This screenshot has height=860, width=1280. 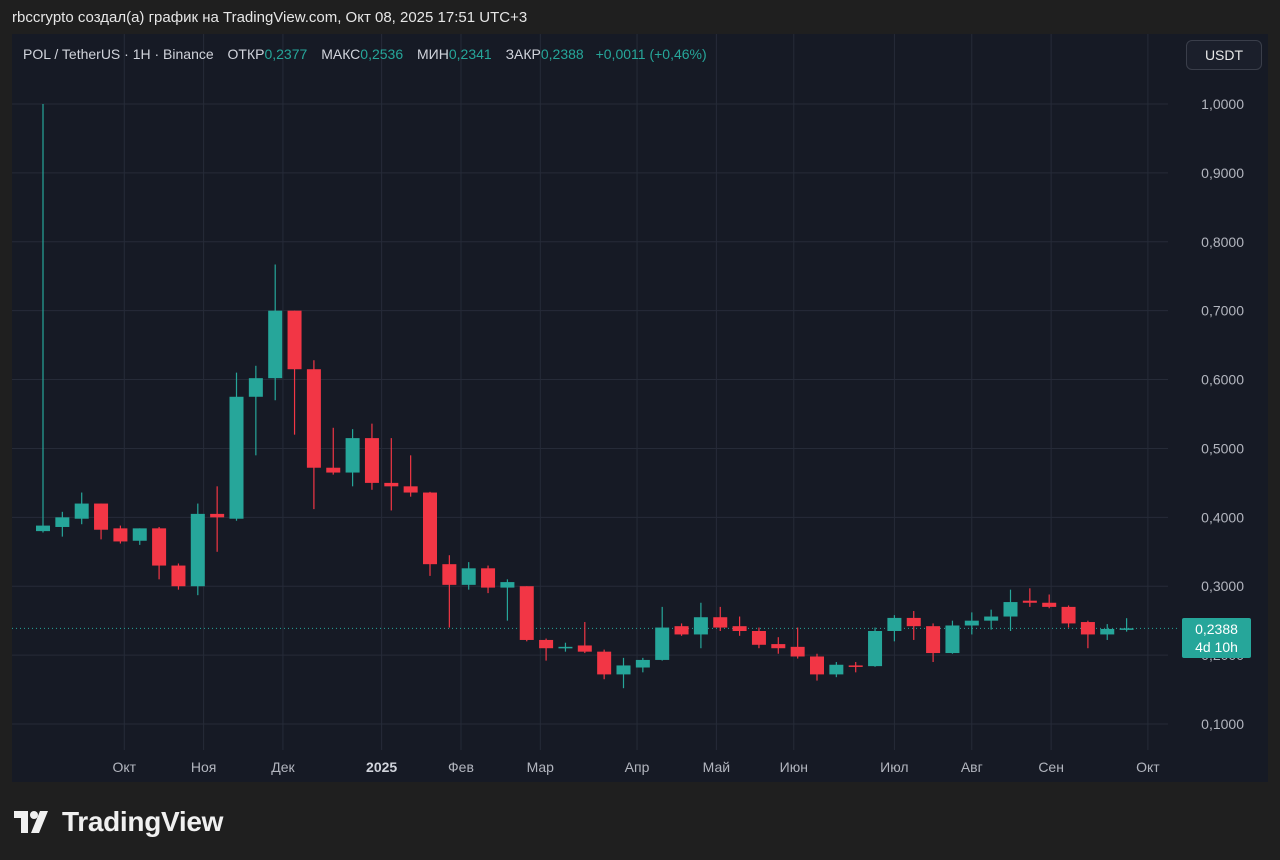 I want to click on tradingview-logo: TradingView, so click(x=118, y=822).